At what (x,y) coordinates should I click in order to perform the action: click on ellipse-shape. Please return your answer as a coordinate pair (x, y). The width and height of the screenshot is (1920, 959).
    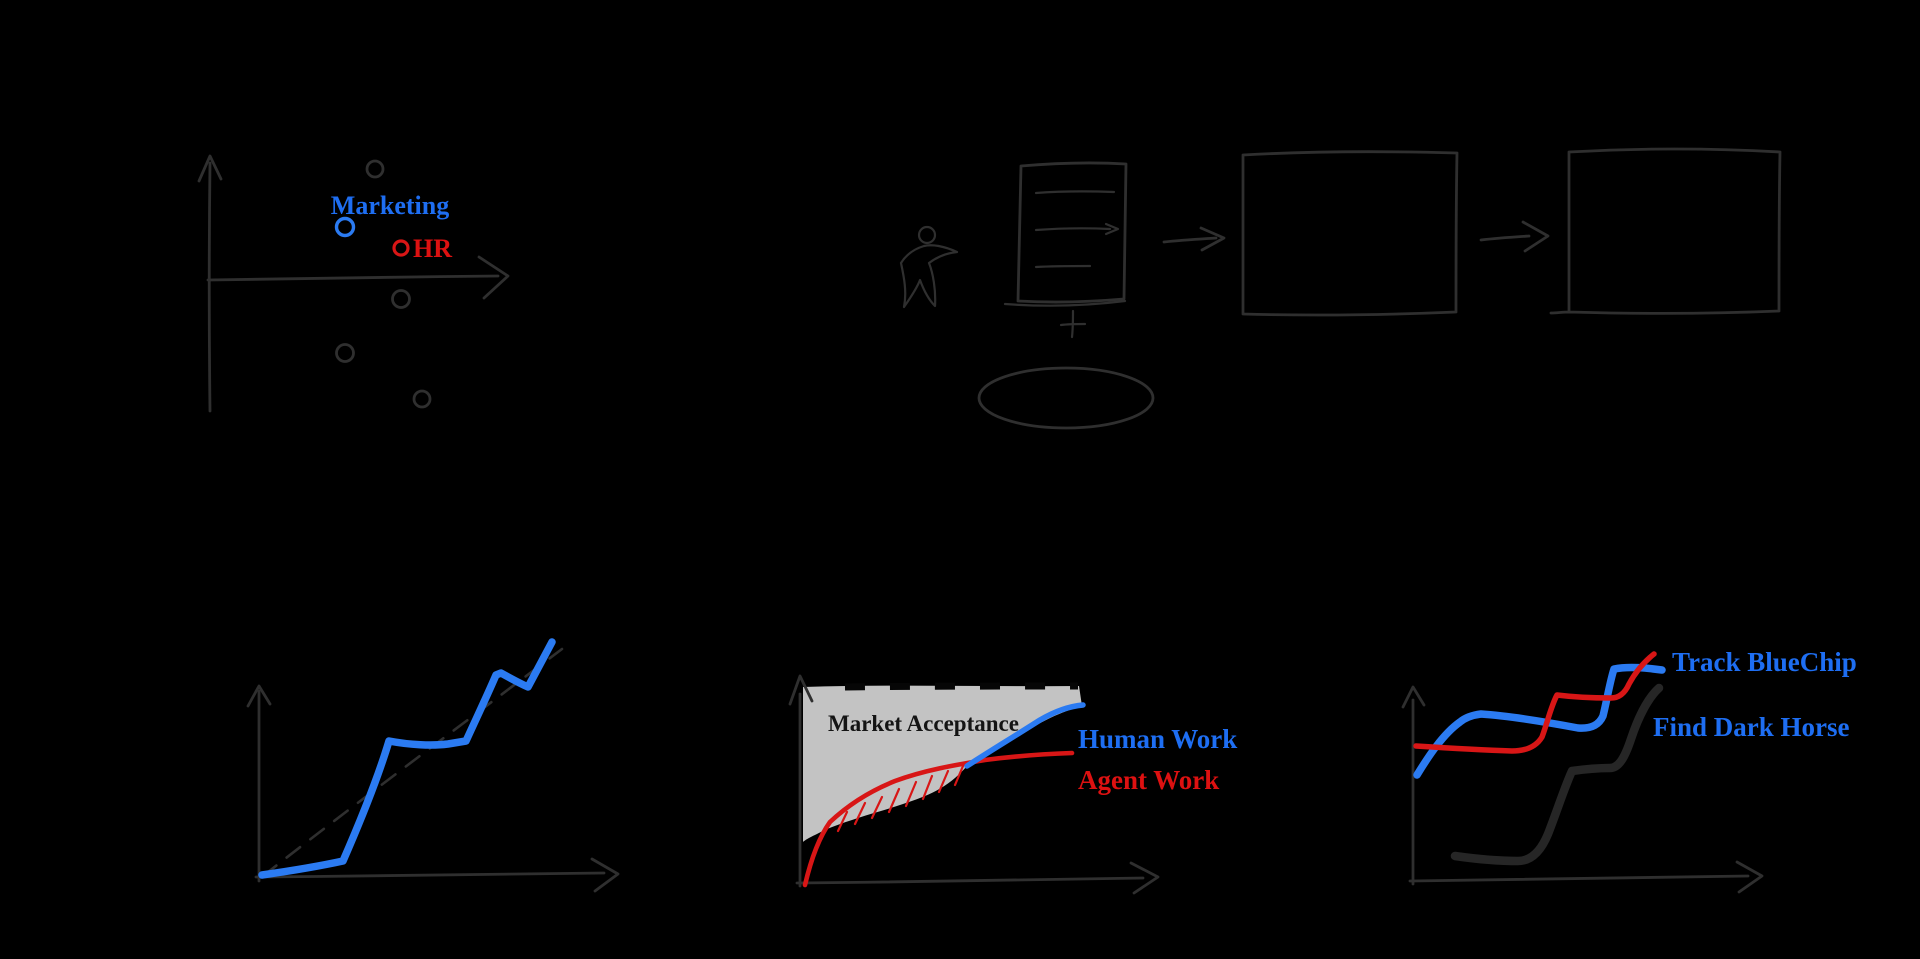
    Looking at the image, I should click on (1066, 398).